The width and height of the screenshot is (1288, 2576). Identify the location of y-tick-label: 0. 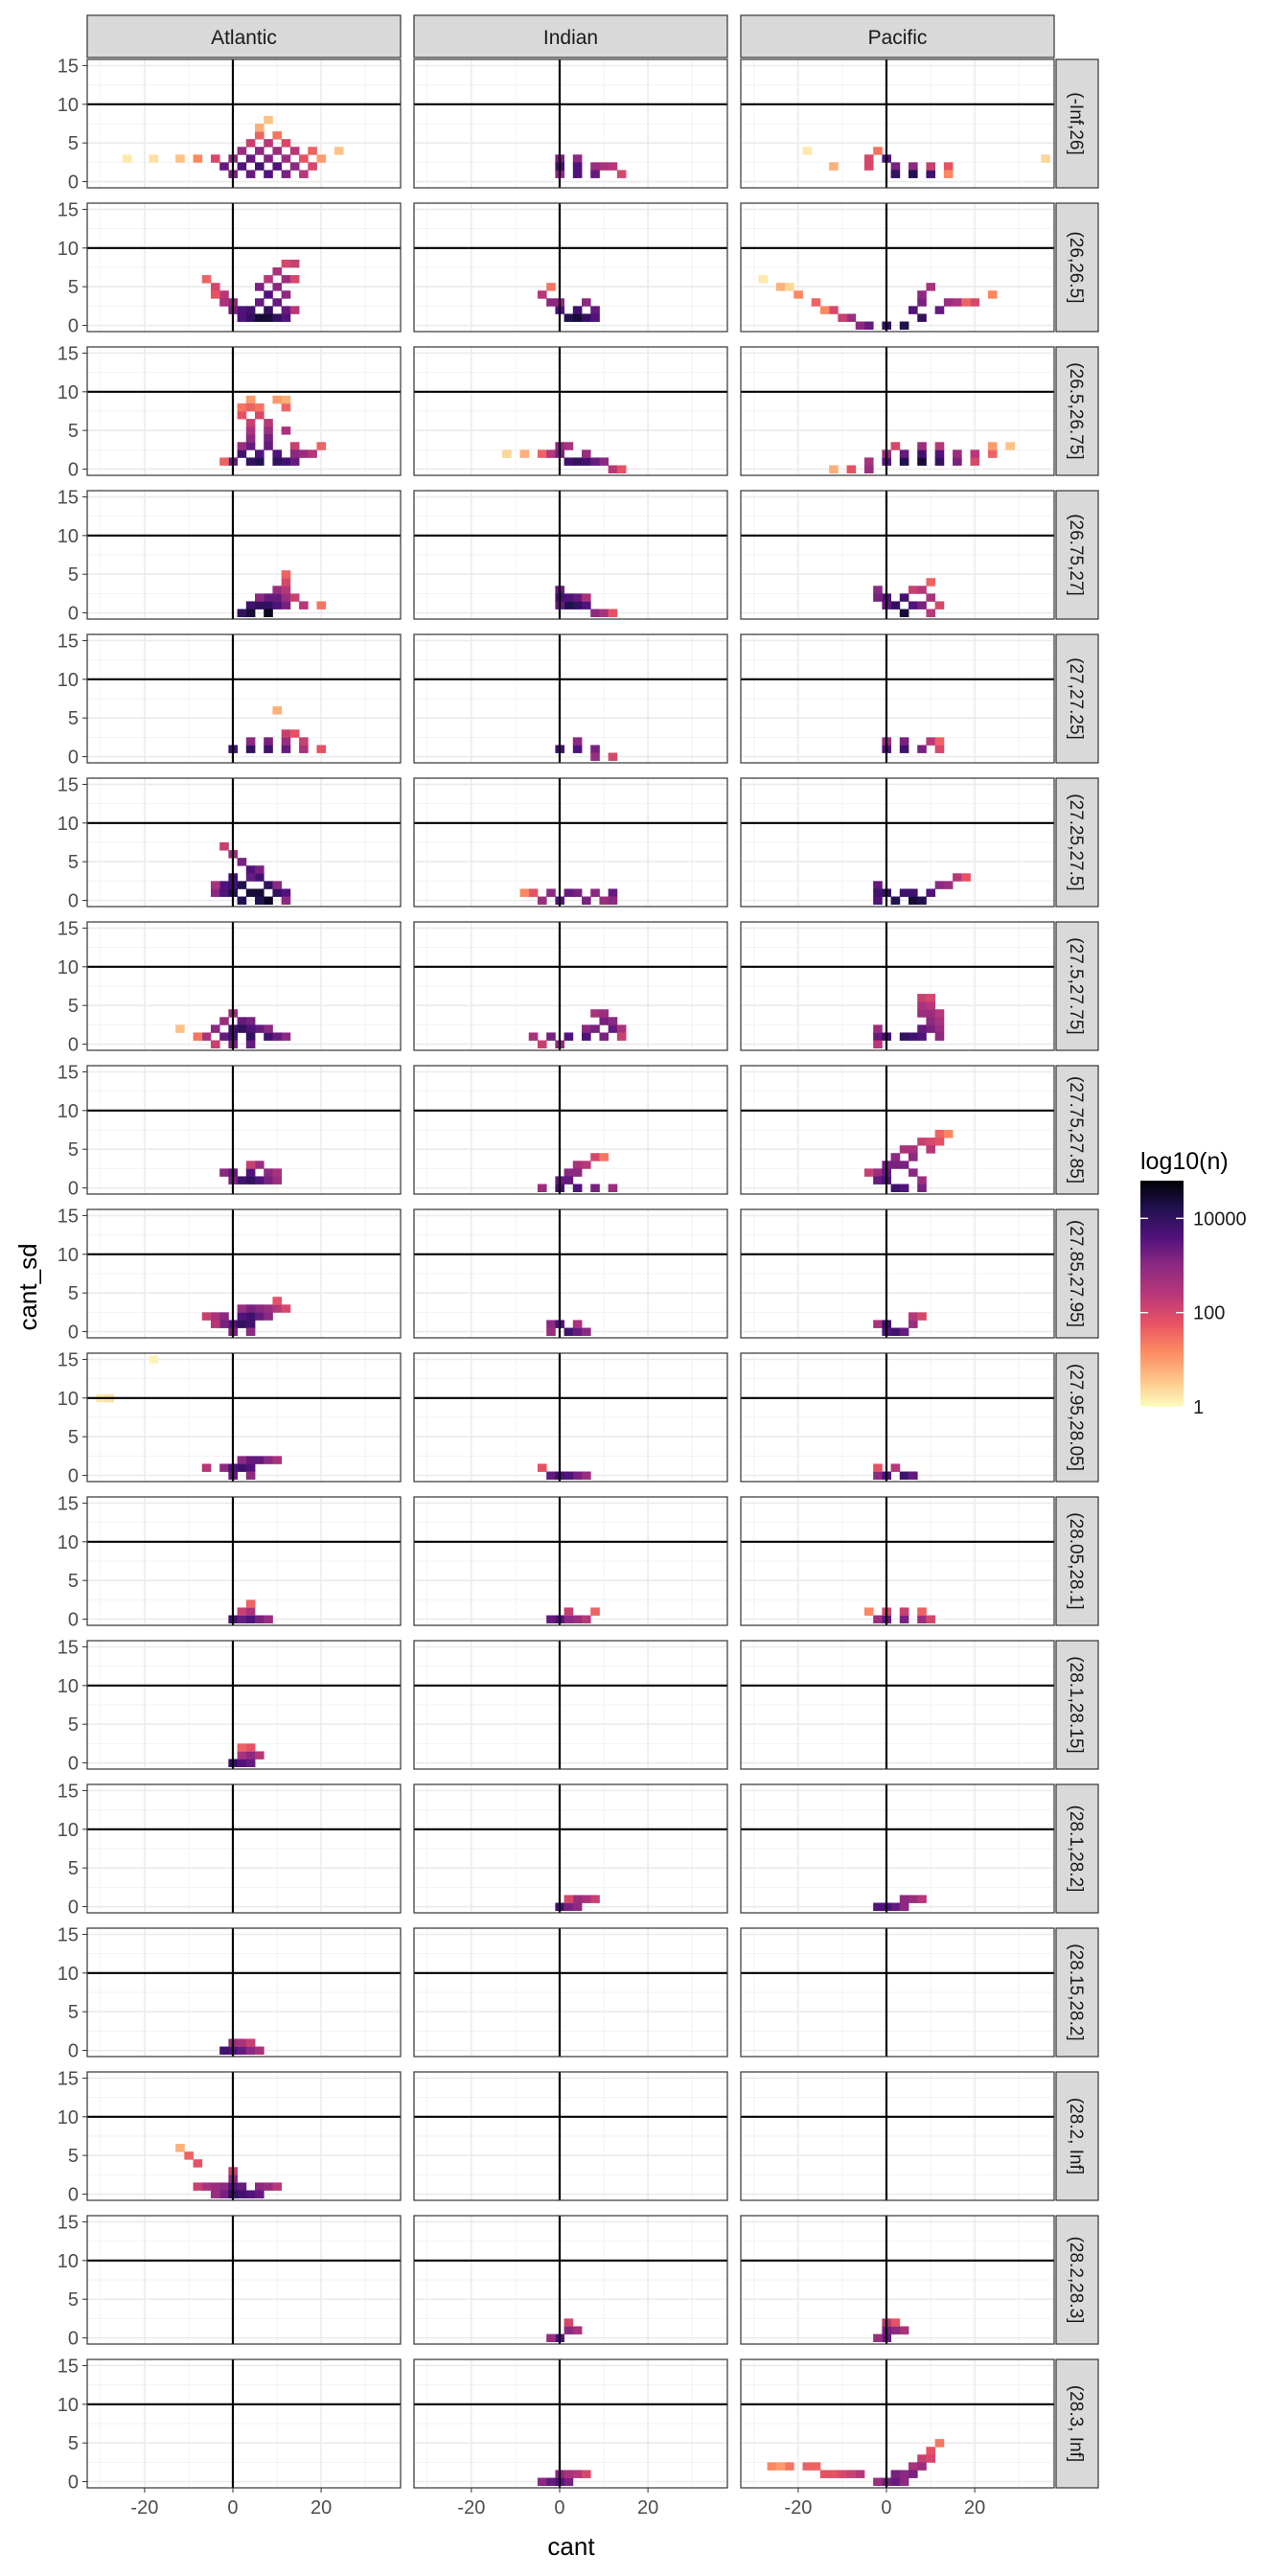
(73, 1764).